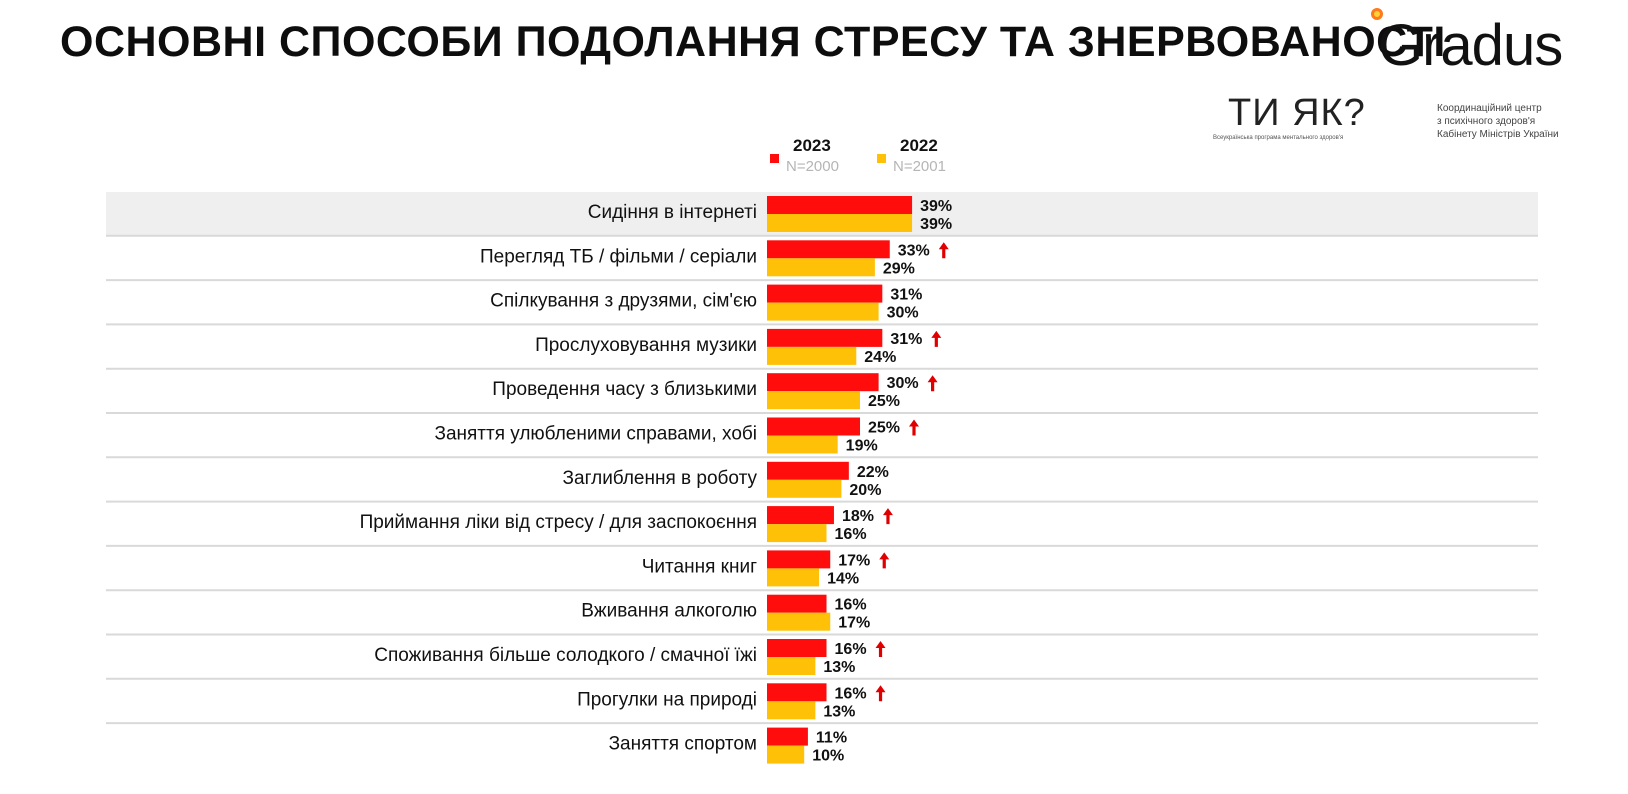 Image resolution: width=1628 pixels, height=794 pixels. What do you see at coordinates (828, 756) in the screenshot?
I see `data-label-2022: 10%` at bounding box center [828, 756].